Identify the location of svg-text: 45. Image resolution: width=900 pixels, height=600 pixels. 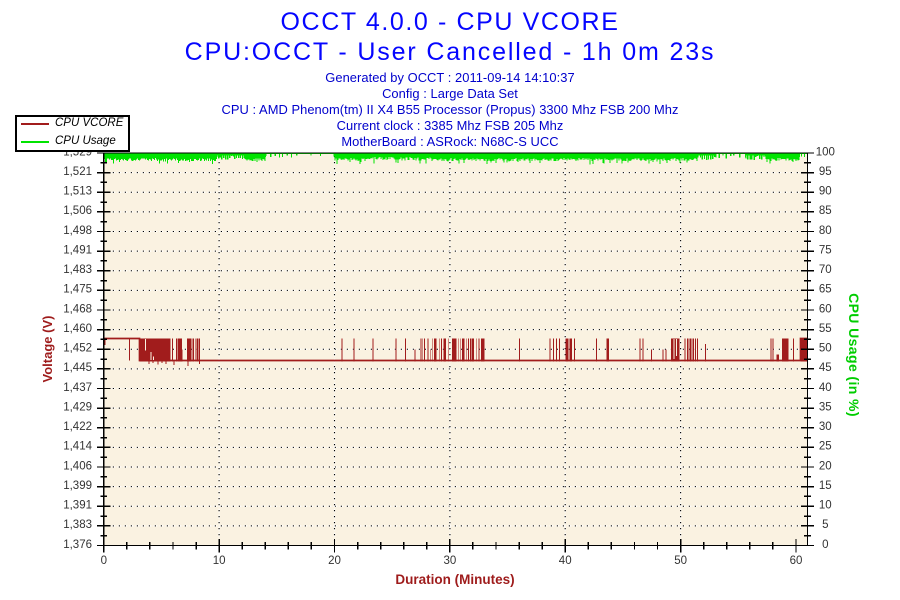
(825, 368).